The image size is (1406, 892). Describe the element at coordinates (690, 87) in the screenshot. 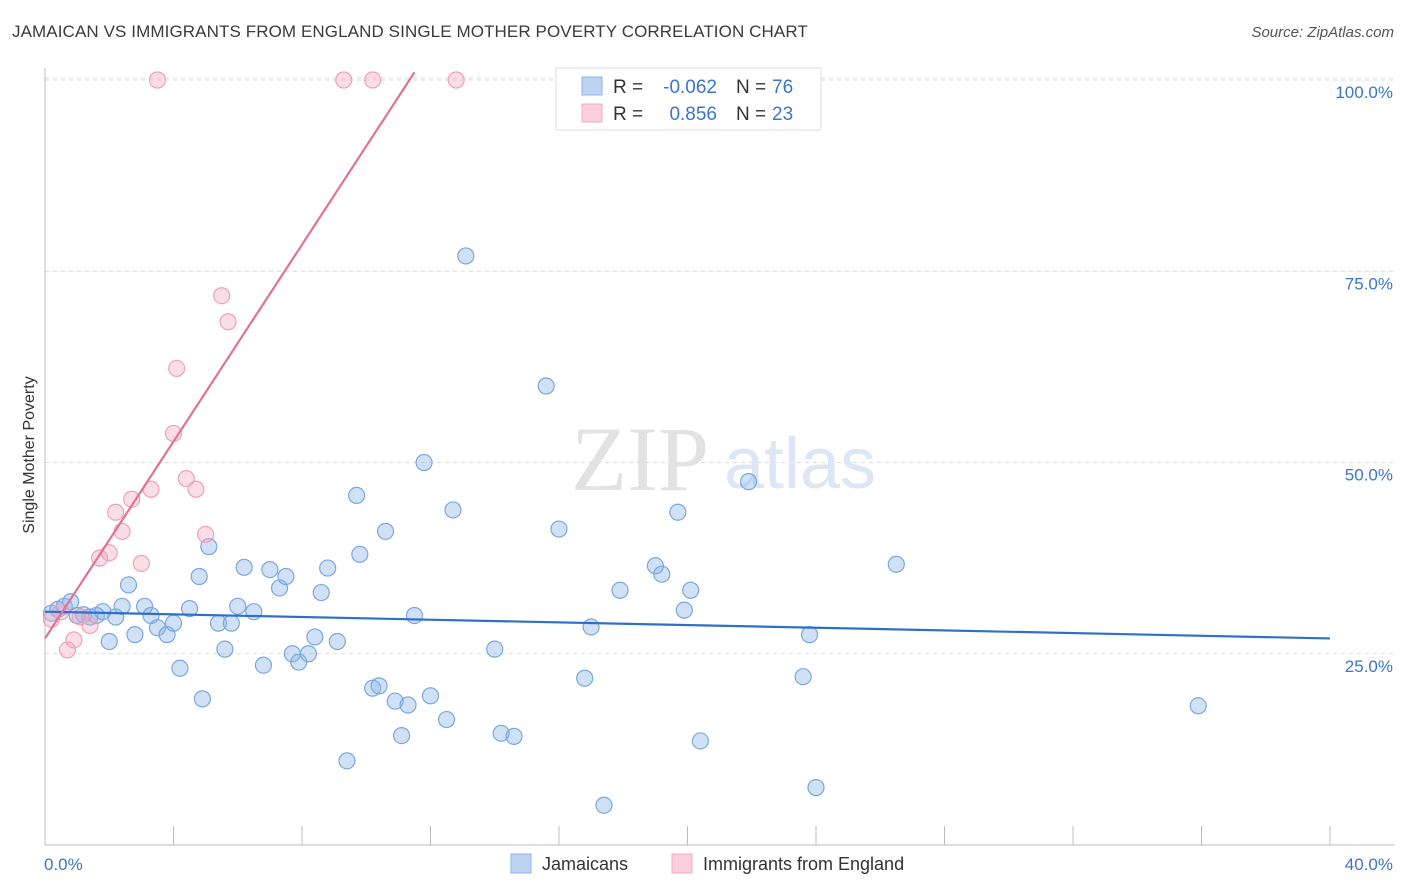

I see `legend-r-jamaicans: -0.062` at that location.